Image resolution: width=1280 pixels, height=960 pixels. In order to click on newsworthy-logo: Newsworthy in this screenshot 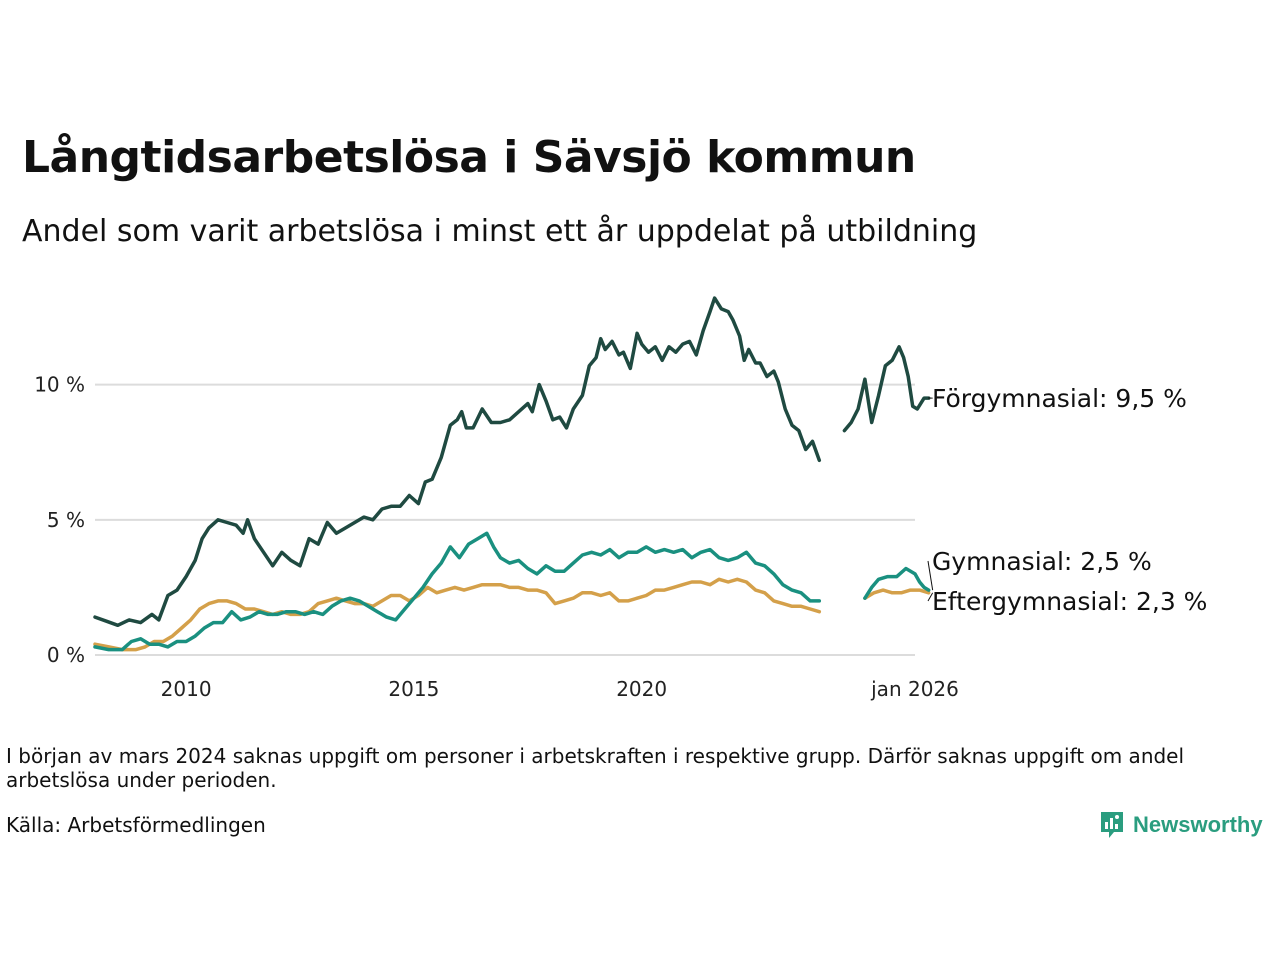, I will do `click(1181, 825)`.